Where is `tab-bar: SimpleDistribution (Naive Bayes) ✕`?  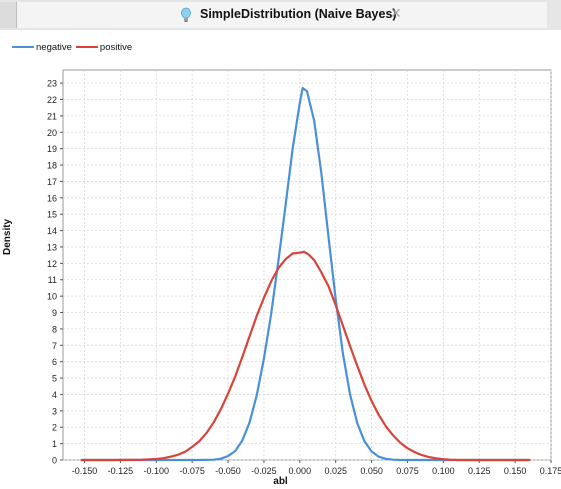 tab-bar: SimpleDistribution (Naive Bayes) ✕ is located at coordinates (280, 15).